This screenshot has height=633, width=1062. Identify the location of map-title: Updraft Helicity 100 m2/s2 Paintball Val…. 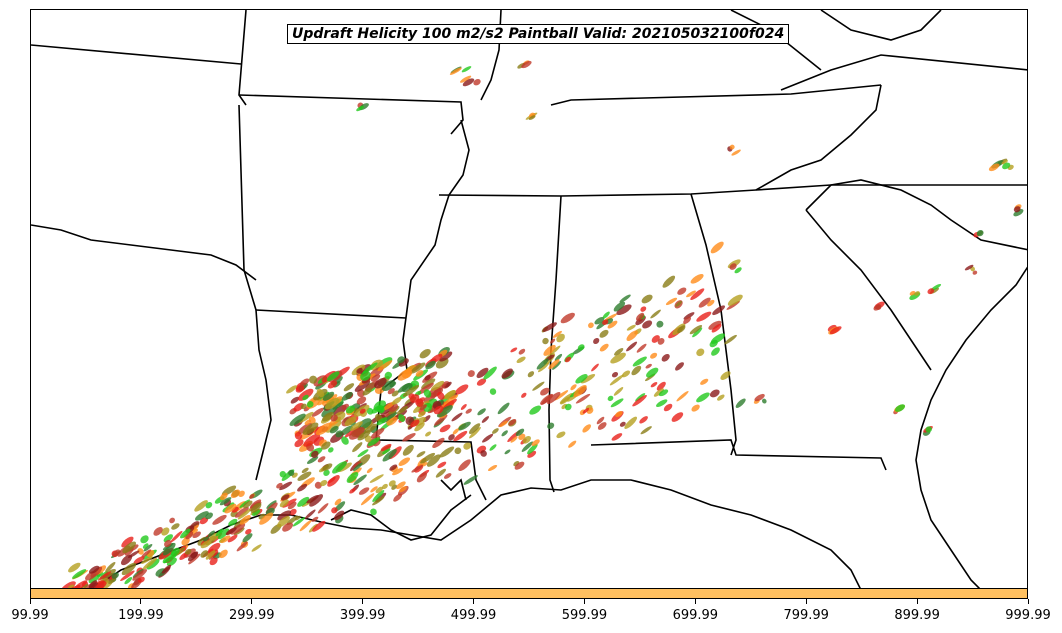
(538, 34).